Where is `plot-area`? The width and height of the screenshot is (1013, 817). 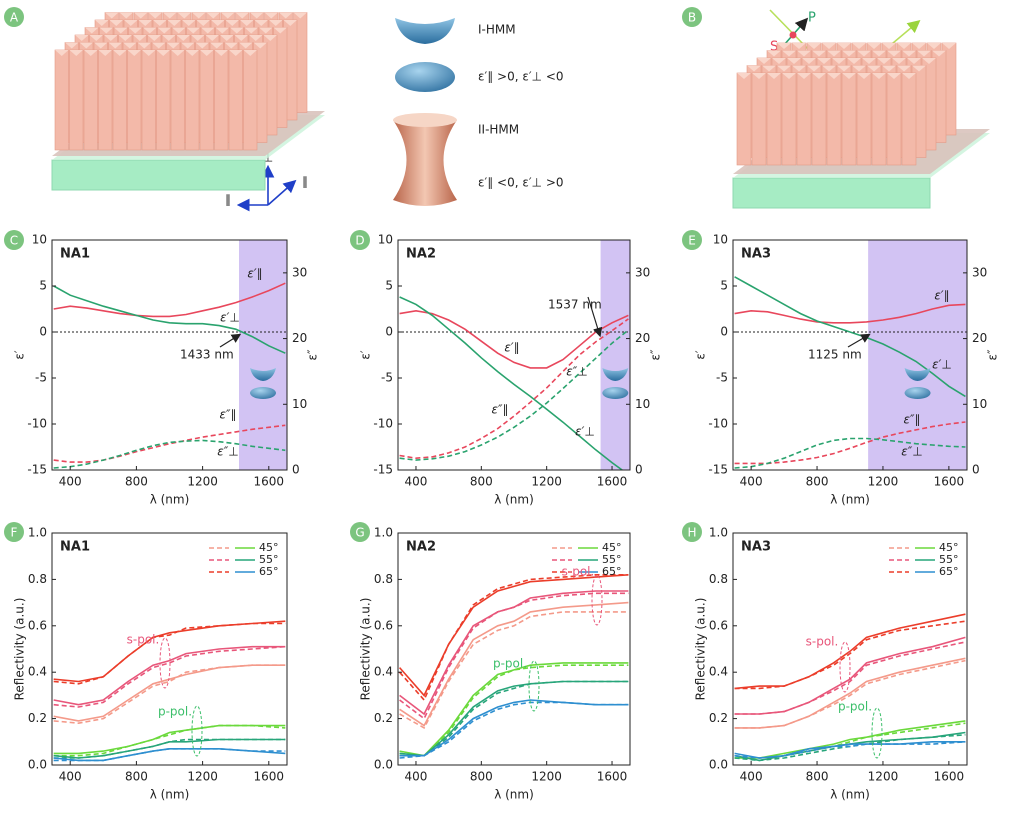
plot-area is located at coordinates (850, 355).